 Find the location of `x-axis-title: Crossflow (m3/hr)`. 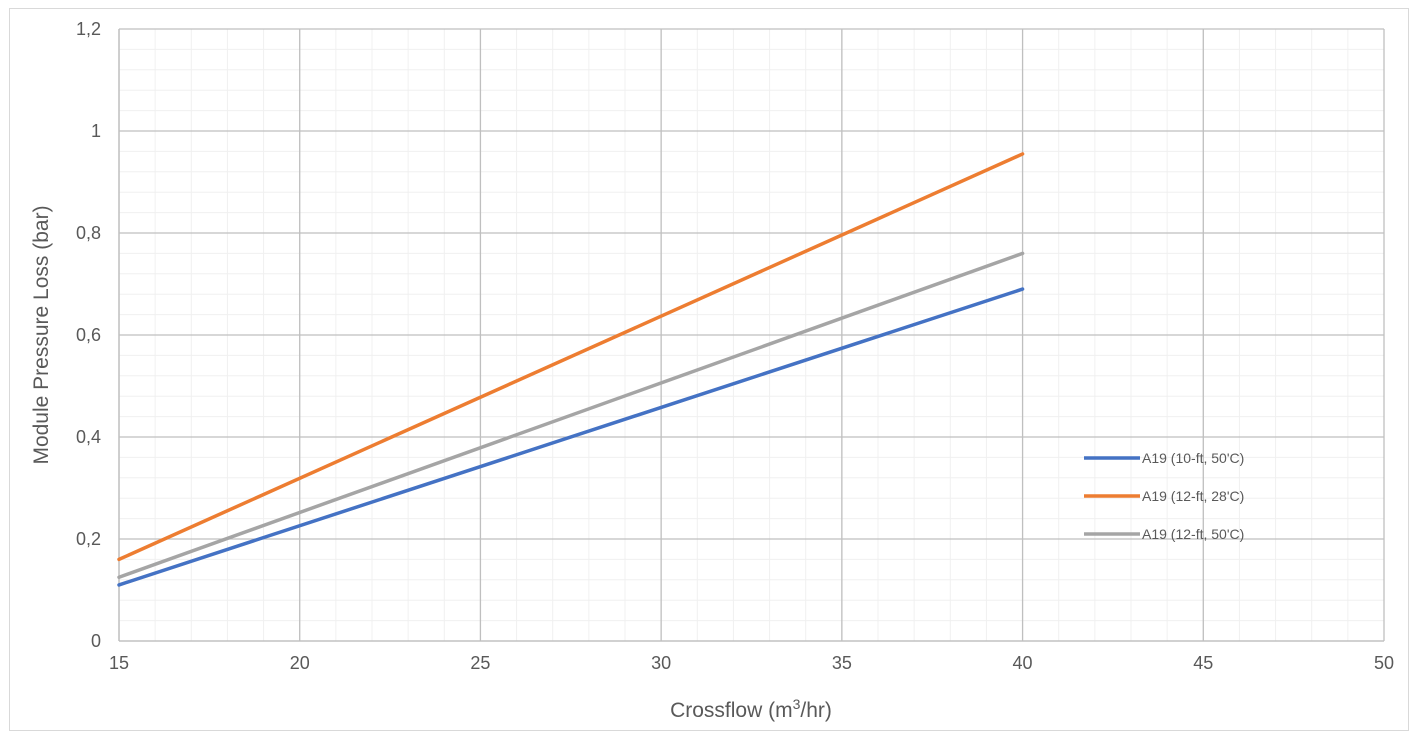

x-axis-title: Crossflow (m3/hr) is located at coordinates (751, 709).